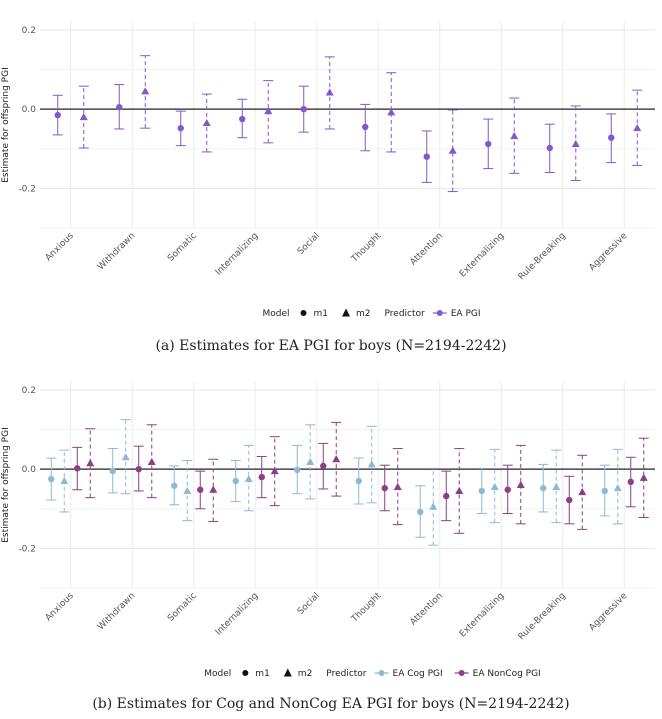 The height and width of the screenshot is (719, 662). What do you see at coordinates (482, 255) in the screenshot?
I see `charta-xtick-externalizing: Externalizing` at bounding box center [482, 255].